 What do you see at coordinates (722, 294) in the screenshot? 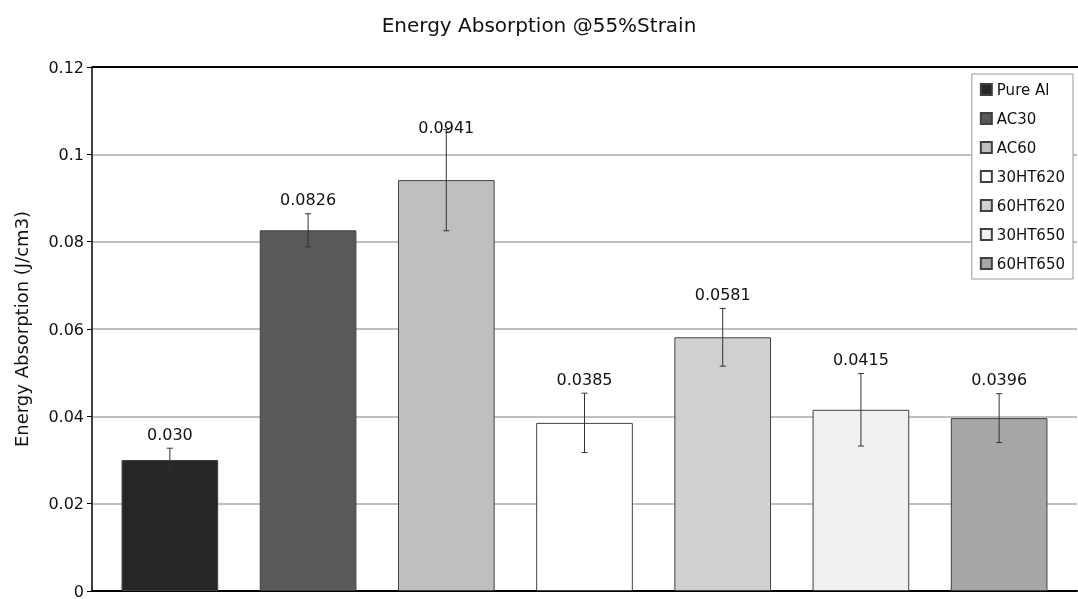
I see `data-label: 0.0581` at bounding box center [722, 294].